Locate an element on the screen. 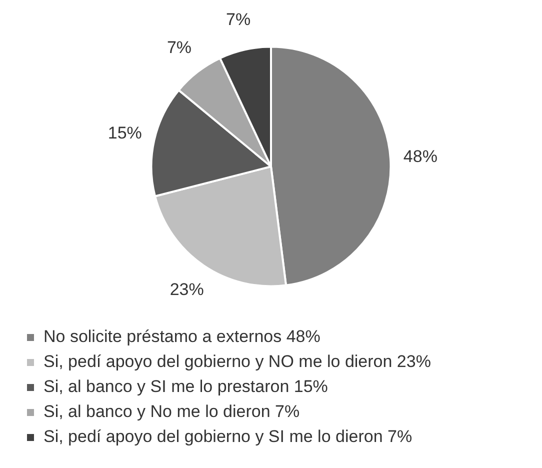 The width and height of the screenshot is (542, 468). data-label: 23% is located at coordinates (187, 290).